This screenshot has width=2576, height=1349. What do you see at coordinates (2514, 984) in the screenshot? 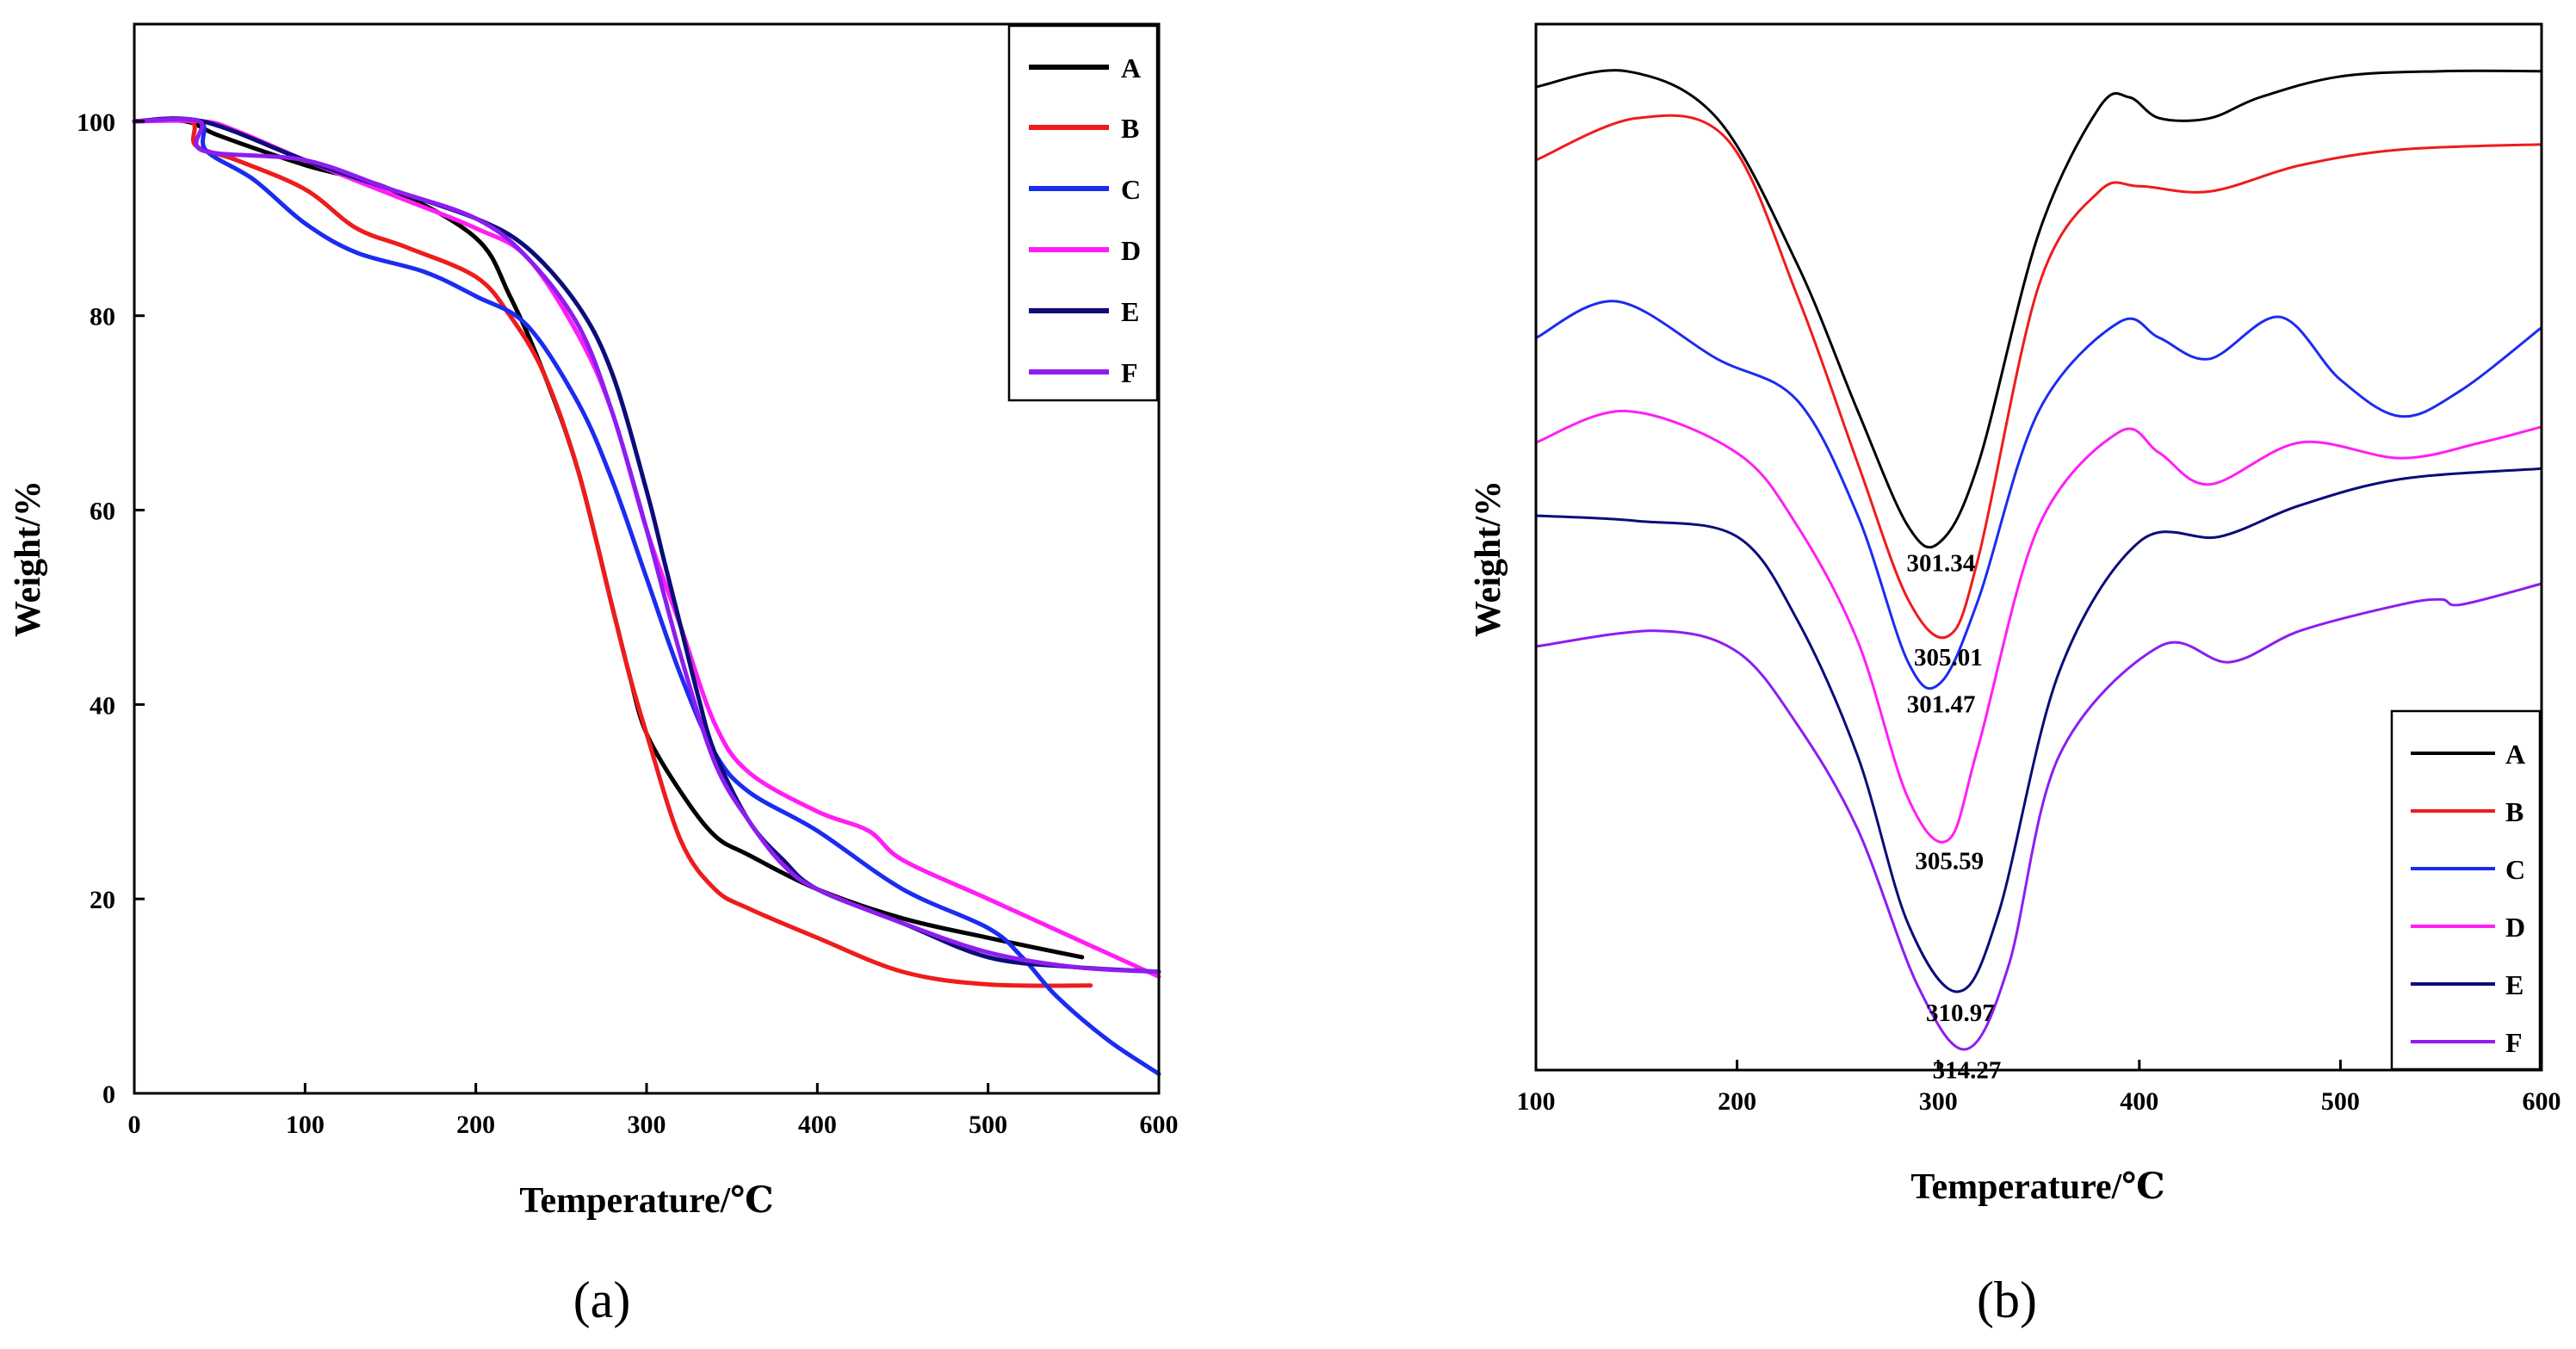
I see `legend-b-label-E: E` at bounding box center [2514, 984].